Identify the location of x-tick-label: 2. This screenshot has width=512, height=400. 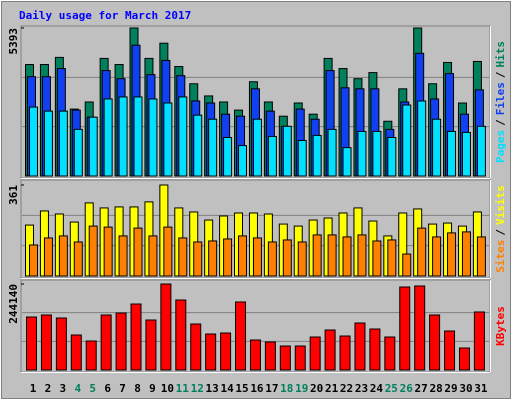
(48, 388).